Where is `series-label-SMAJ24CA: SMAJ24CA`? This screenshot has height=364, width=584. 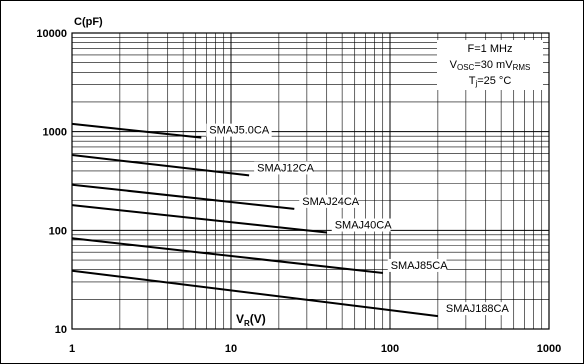 series-label-SMAJ24CA: SMAJ24CA is located at coordinates (331, 202).